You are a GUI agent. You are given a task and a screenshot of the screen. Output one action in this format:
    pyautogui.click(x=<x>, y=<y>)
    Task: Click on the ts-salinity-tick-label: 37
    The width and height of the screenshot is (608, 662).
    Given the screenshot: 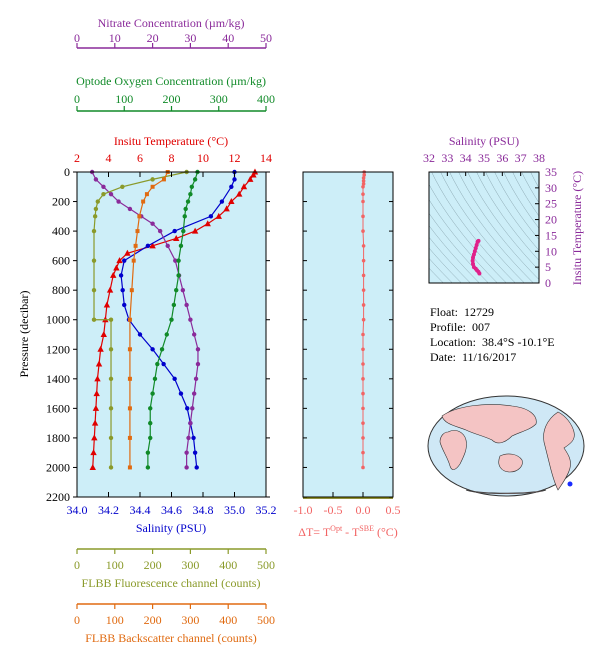 What is the action you would take?
    pyautogui.click(x=521, y=158)
    